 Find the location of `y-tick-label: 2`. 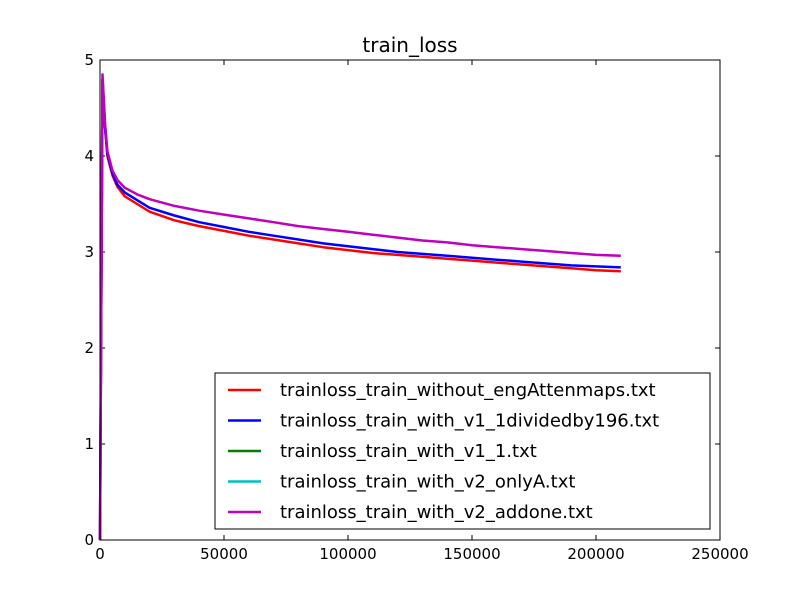

y-tick-label: 2 is located at coordinates (89, 348).